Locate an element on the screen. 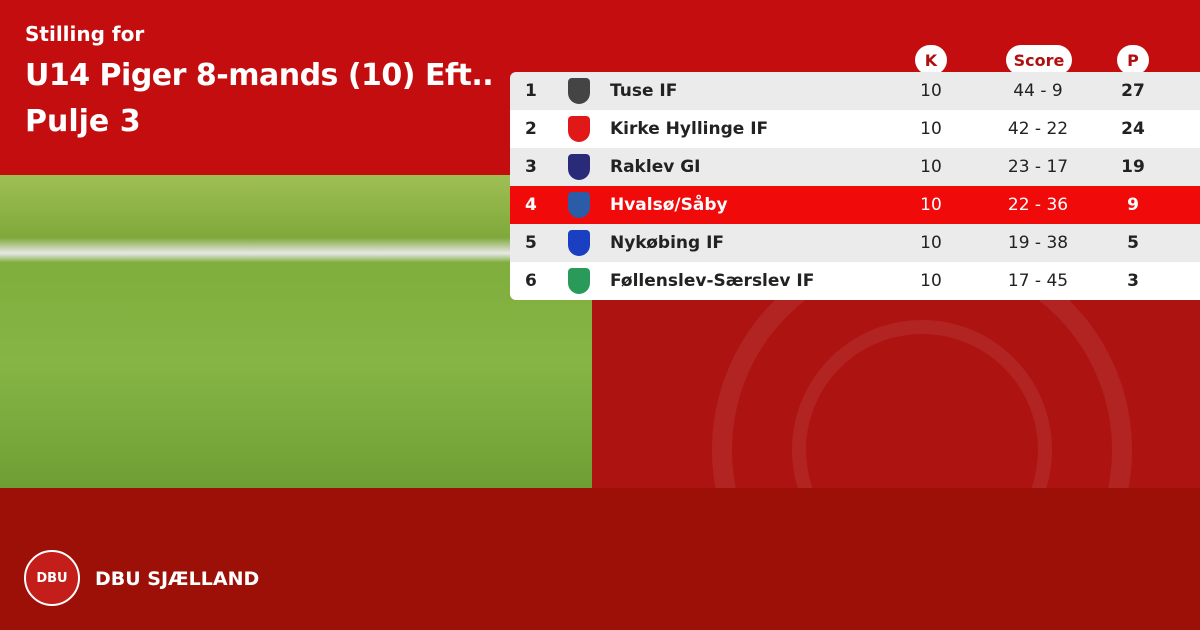 Image resolution: width=1200 pixels, height=630 pixels. points: 9 is located at coordinates (1133, 205).